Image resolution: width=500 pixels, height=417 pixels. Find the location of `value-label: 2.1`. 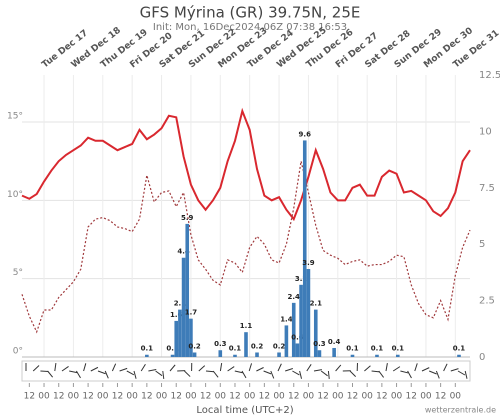

value-label: 2.1 is located at coordinates (180, 304).